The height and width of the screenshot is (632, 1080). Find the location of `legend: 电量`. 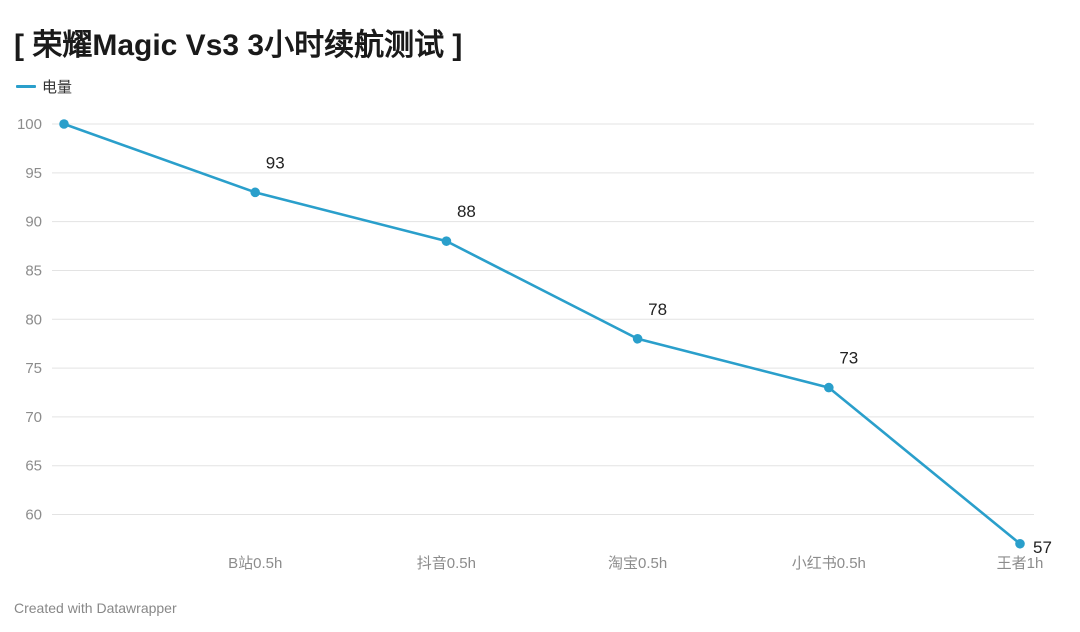

legend: 电量 is located at coordinates (44, 86).